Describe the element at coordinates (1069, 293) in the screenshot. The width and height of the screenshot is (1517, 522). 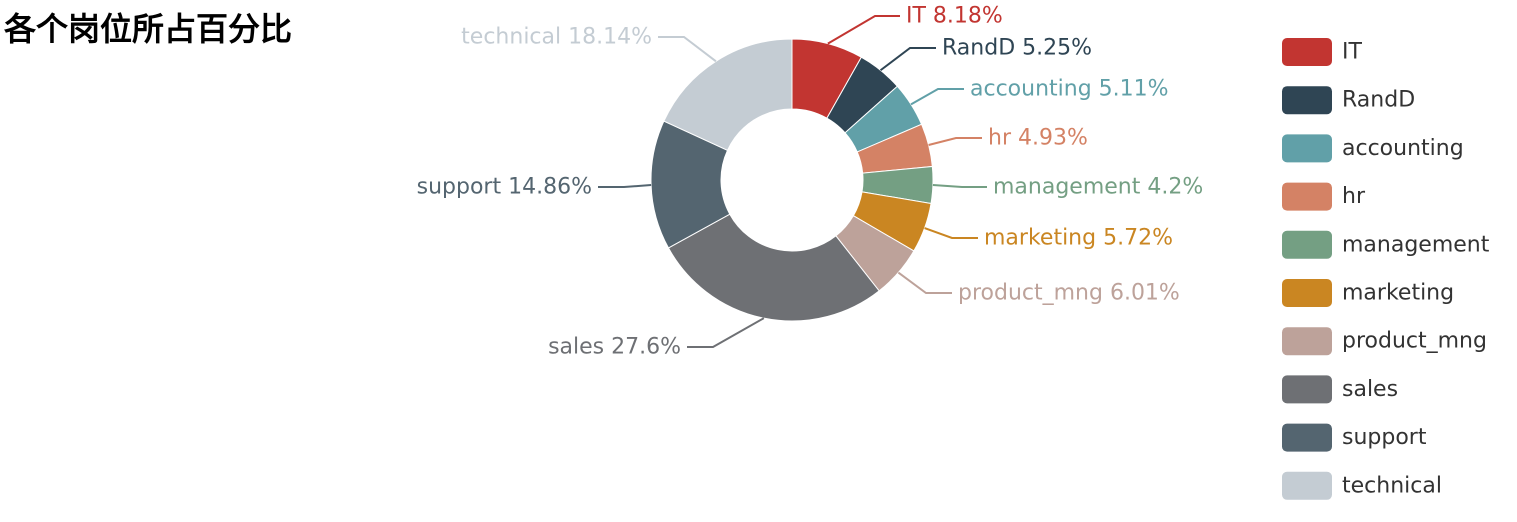
I see `slice-label-product_mng: product_mng 6.01%` at that location.